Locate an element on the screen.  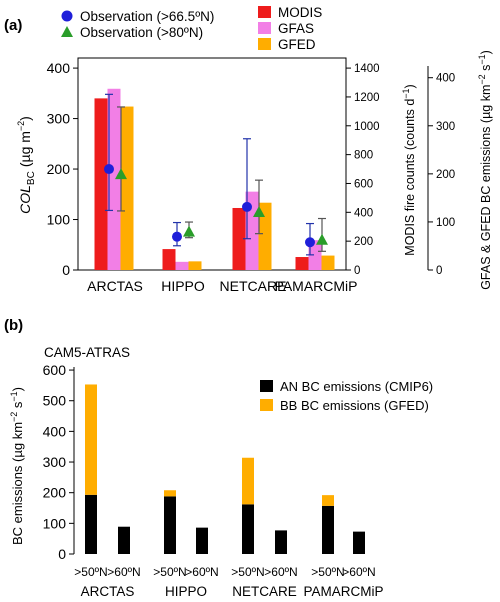
panel-a-modis-axis-label: MODIS fire counts (counts d−1) is located at coordinates (409, 169).